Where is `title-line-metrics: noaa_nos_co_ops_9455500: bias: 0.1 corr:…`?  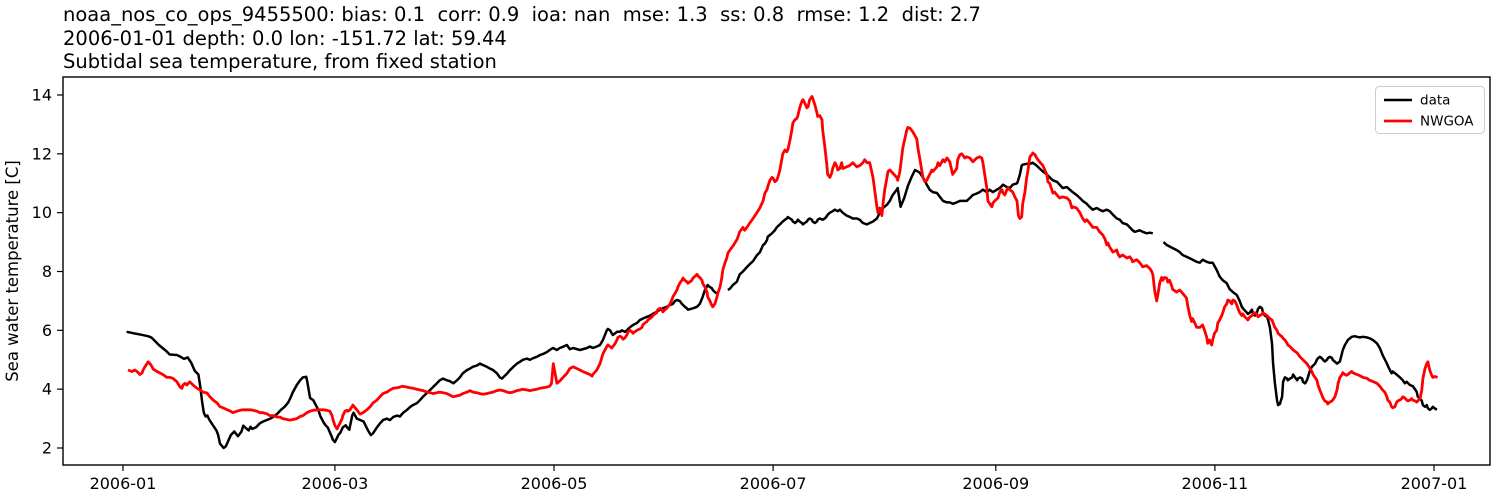 title-line-metrics: noaa_nos_co_ops_9455500: bias: 0.1 corr:… is located at coordinates (522, 14).